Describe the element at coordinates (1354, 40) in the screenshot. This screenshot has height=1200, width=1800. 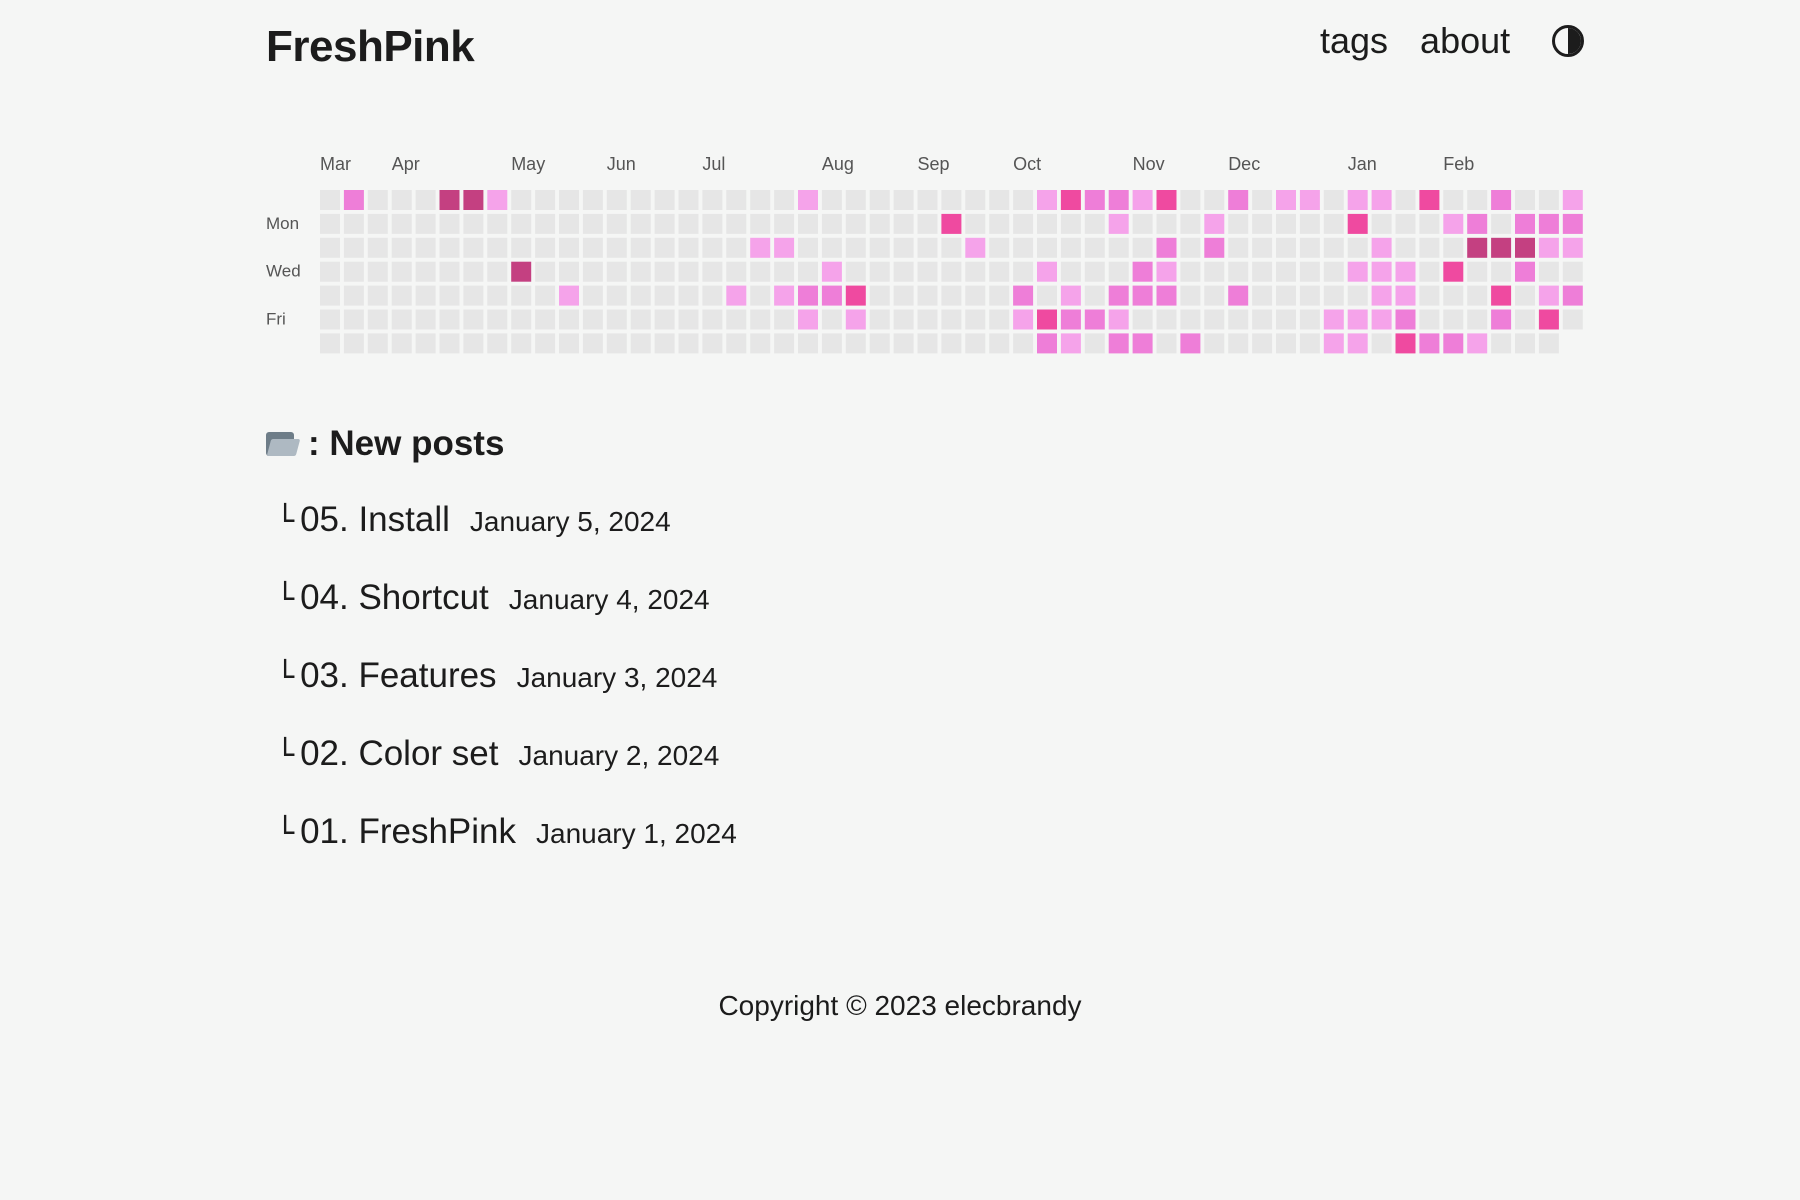
I see `nav-tags-link: tags` at that location.